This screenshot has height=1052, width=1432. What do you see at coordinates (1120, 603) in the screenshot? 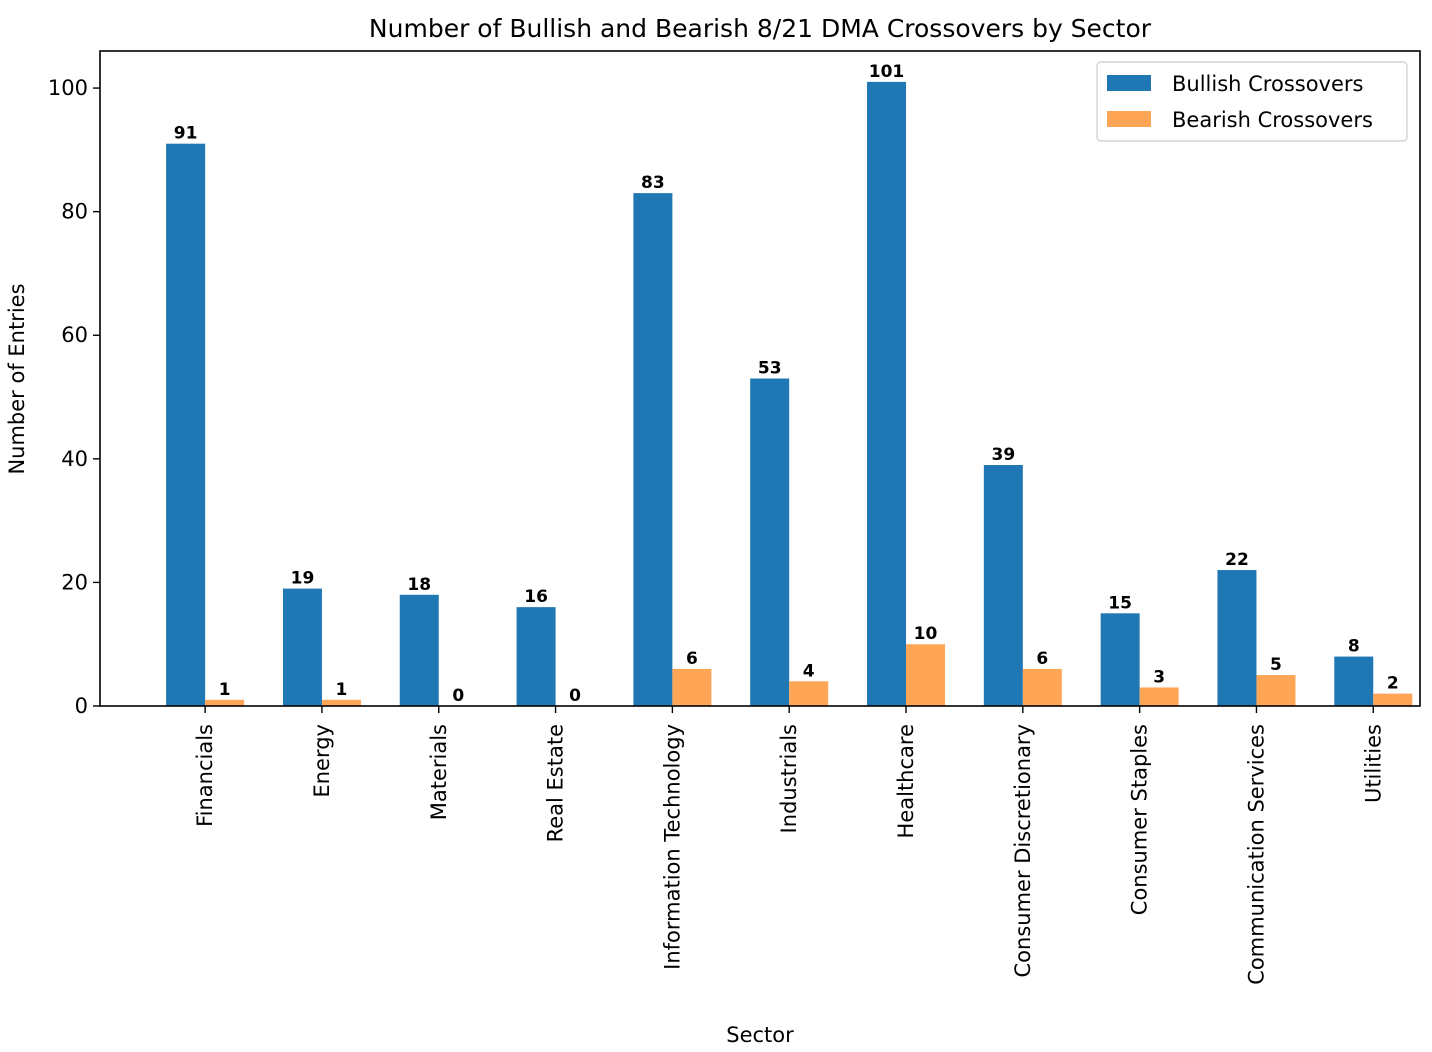
I see `value-label-bullish-8: 15` at bounding box center [1120, 603].